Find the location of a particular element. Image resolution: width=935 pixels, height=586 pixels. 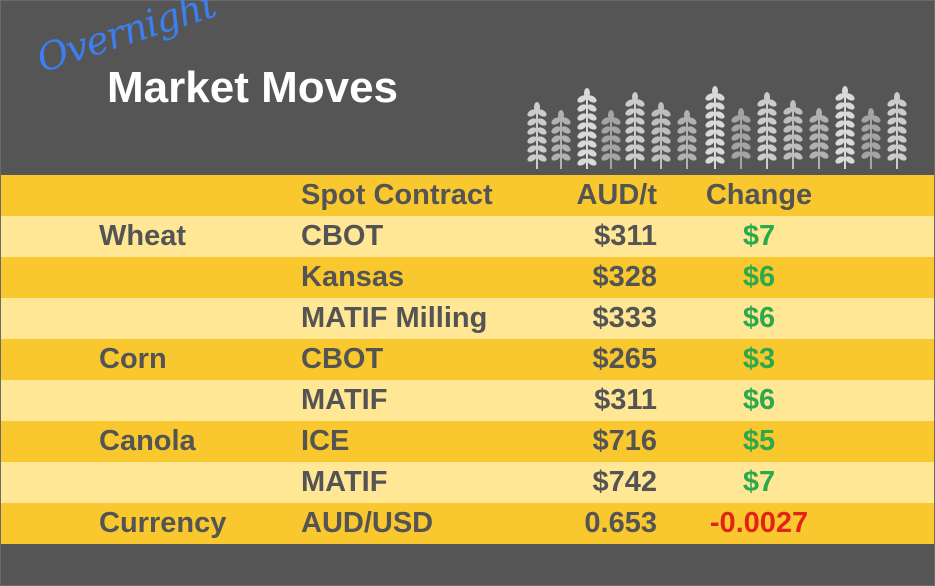

row-category: Wheat is located at coordinates (142, 236).